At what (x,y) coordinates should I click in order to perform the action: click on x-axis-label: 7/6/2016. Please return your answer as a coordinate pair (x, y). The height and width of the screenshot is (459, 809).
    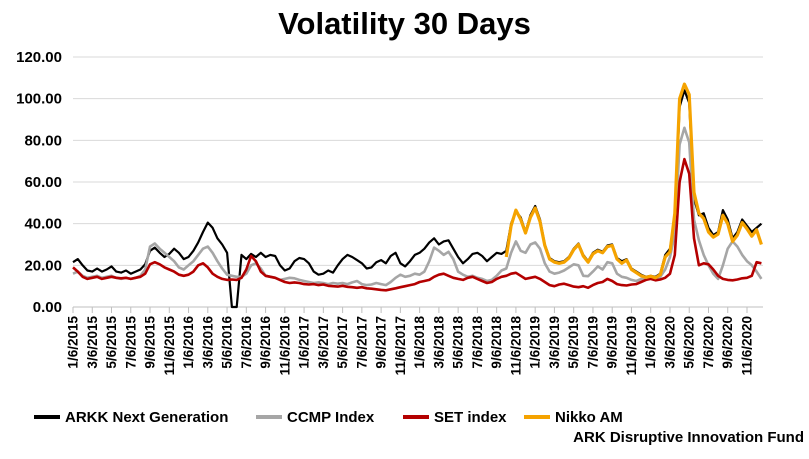
    Looking at the image, I should click on (246, 342).